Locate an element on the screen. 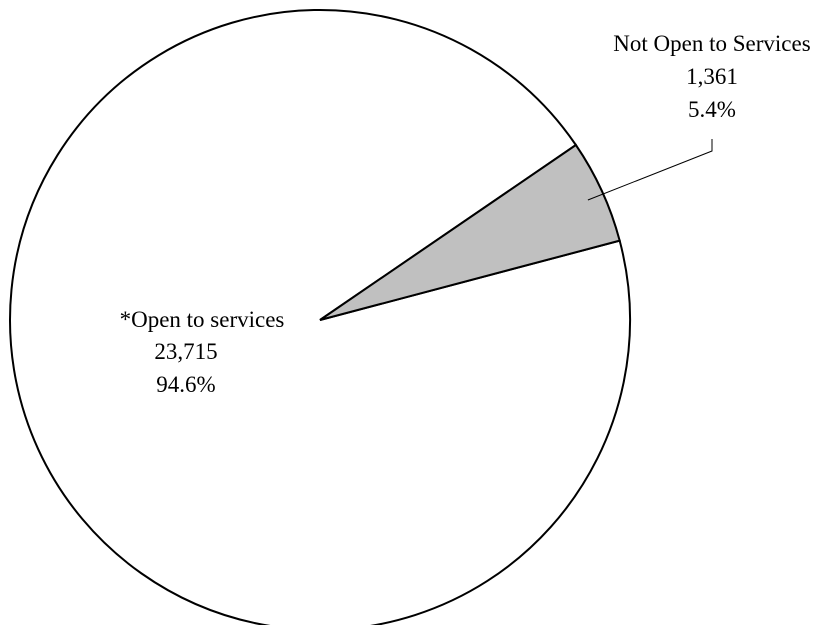  slice-label-not-open-name: Not Open to Services is located at coordinates (711, 43).